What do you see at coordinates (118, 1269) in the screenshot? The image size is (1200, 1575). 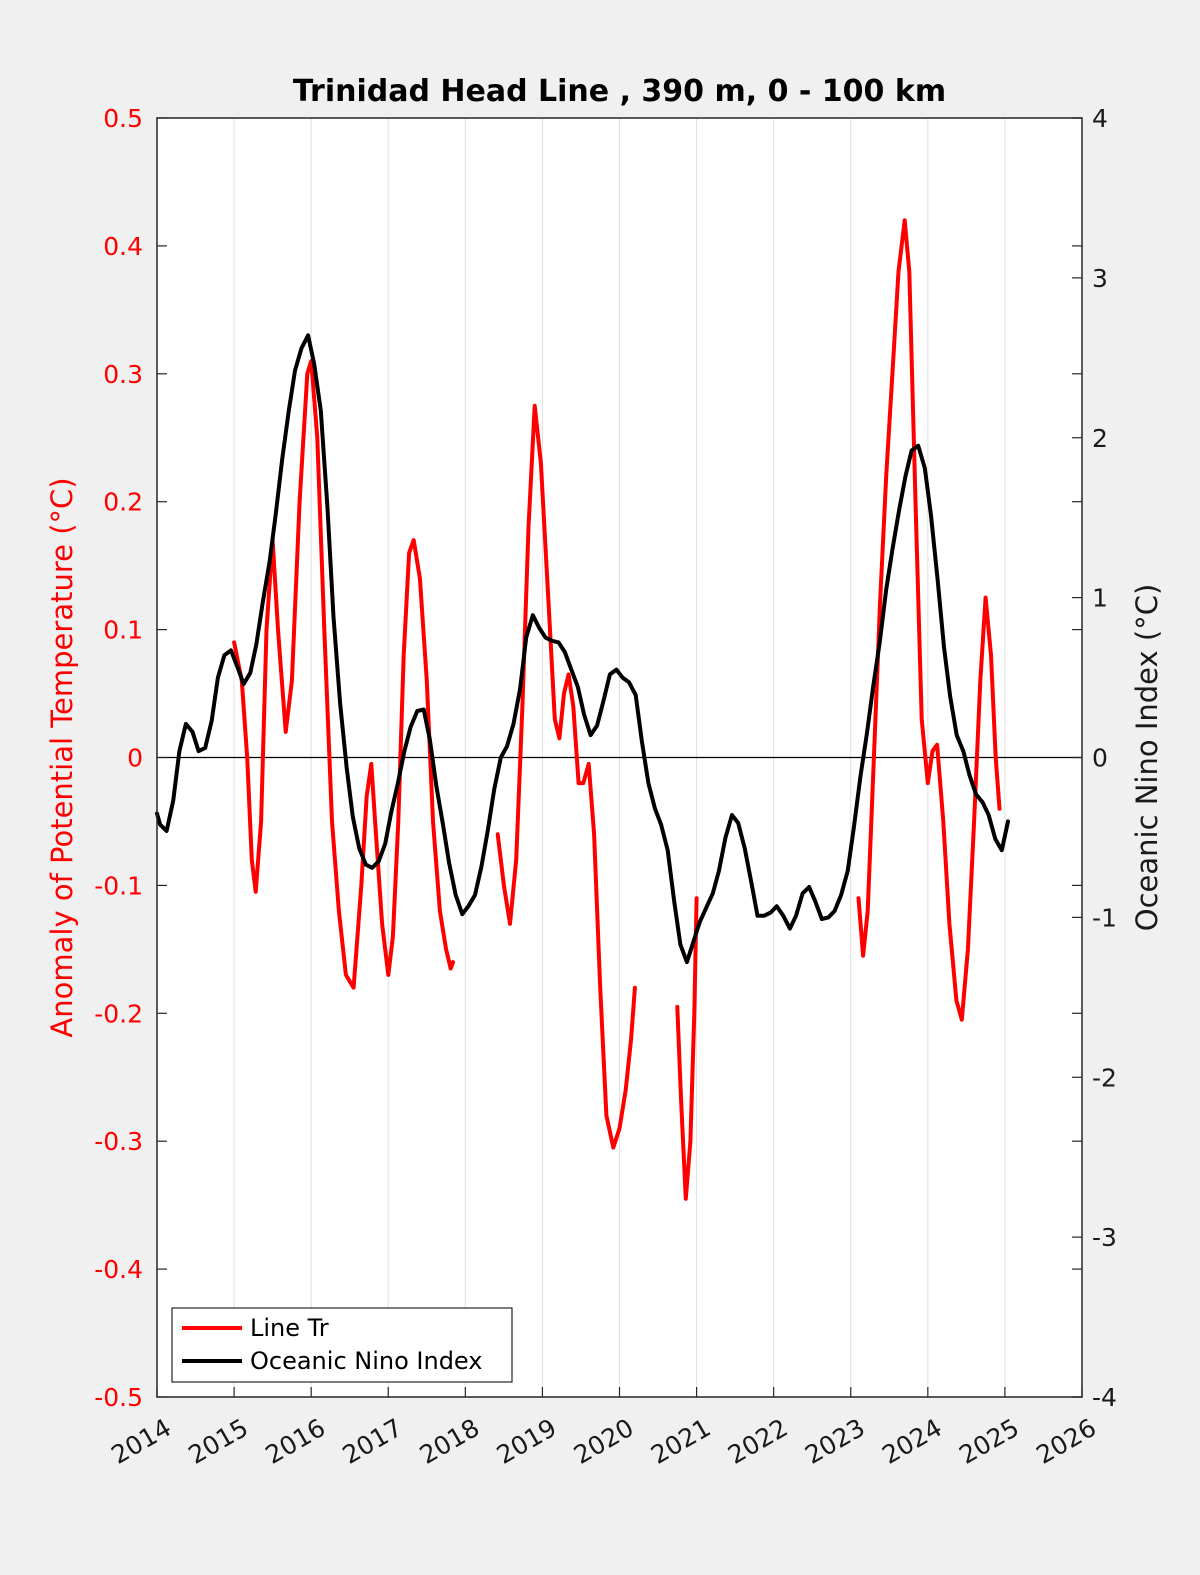 I see `left-tick-label: -0.4` at bounding box center [118, 1269].